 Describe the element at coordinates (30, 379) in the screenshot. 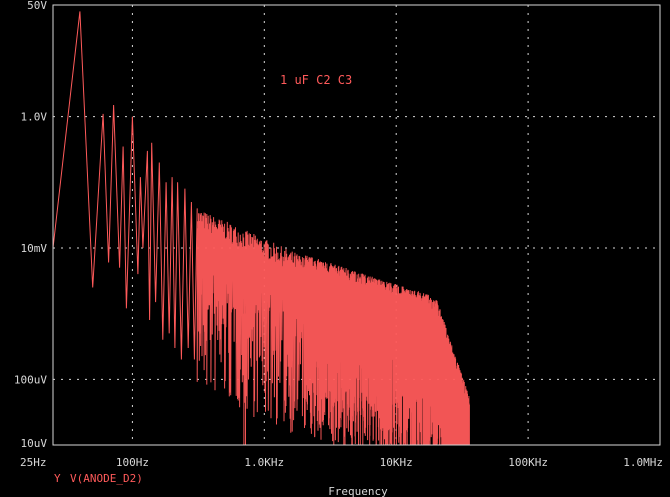

I see `y-tick-label: 100uV` at that location.